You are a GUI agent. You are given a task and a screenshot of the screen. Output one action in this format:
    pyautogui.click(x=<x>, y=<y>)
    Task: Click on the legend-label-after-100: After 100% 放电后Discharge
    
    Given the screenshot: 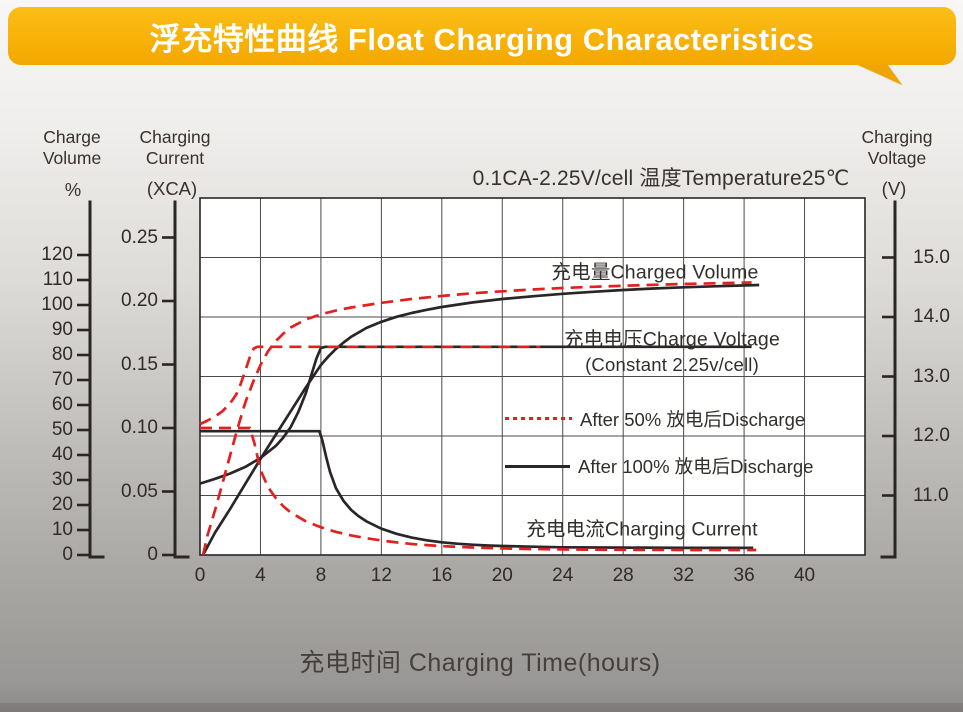 What is the action you would take?
    pyautogui.click(x=696, y=466)
    